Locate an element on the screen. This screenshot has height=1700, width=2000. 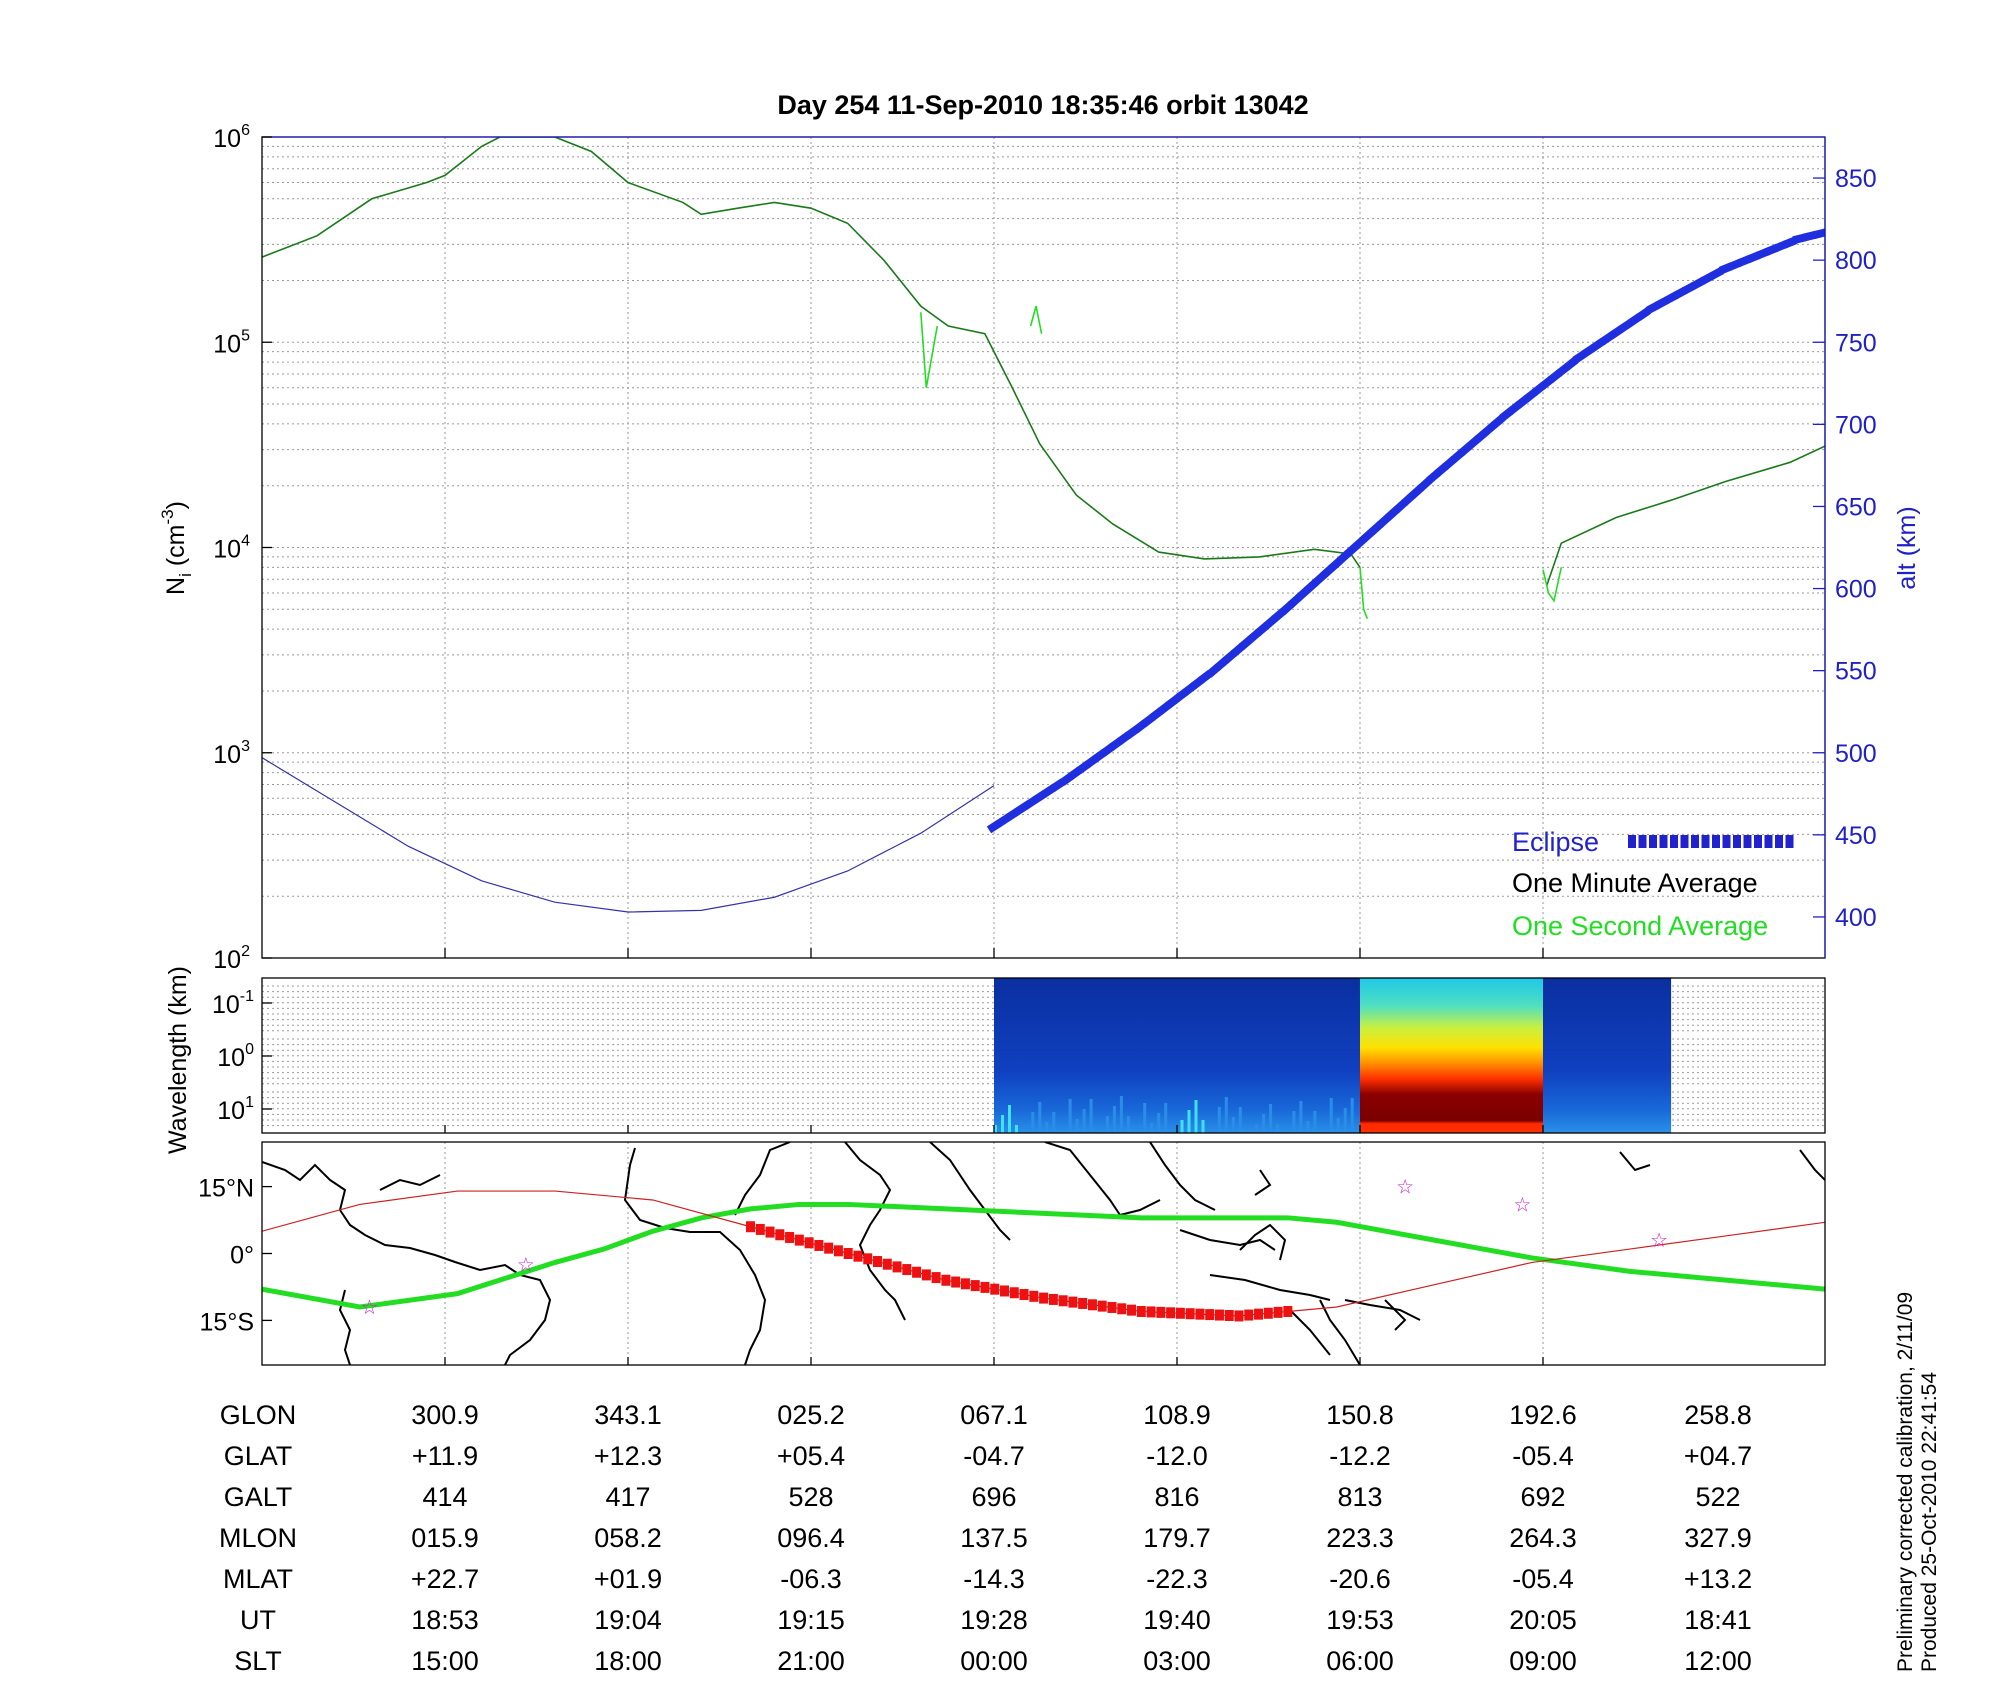
table-row-label: GLON is located at coordinates (258, 1415).